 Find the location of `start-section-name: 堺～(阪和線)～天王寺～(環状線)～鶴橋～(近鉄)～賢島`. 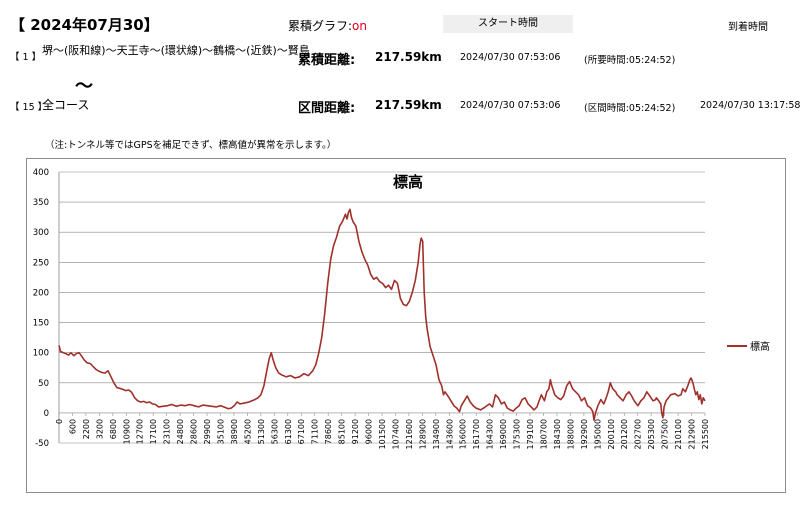

start-section-name: 堺～(阪和線)～天王寺～(環状線)～鶴橋～(近鉄)～賢島 is located at coordinates (176, 50).